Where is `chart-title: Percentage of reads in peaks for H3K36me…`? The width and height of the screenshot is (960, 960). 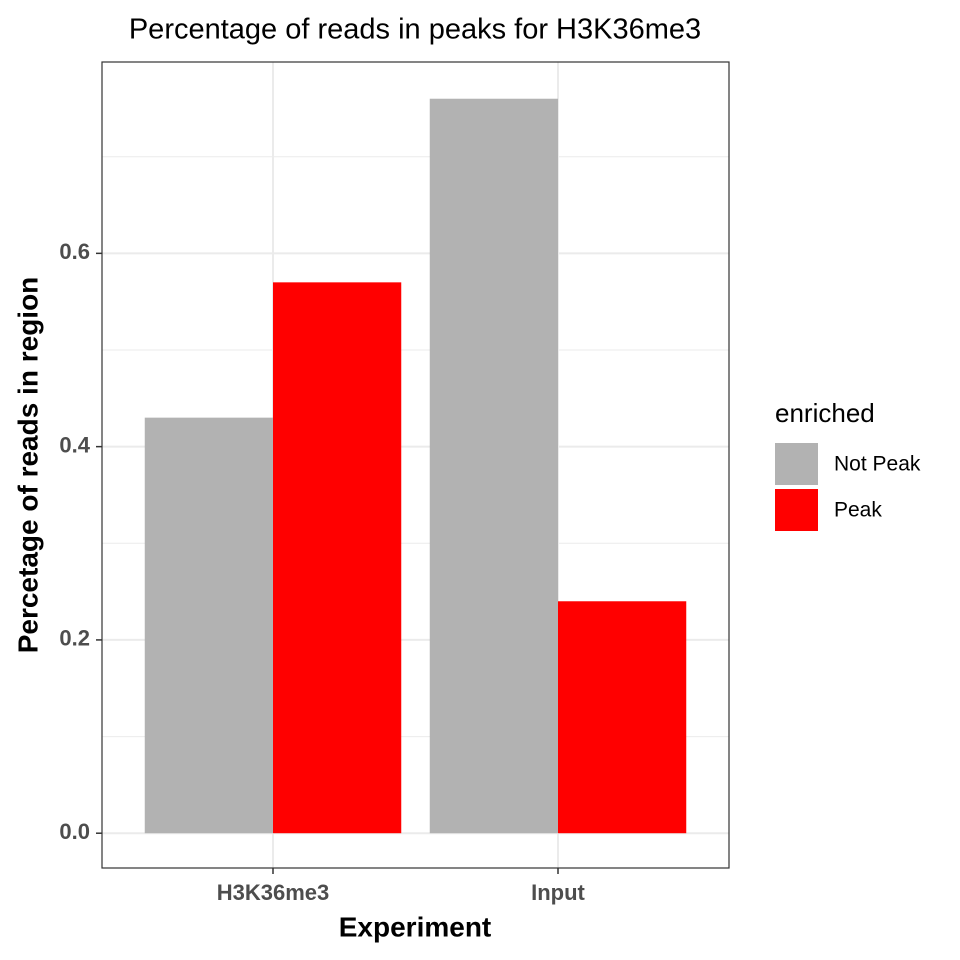 chart-title: Percentage of reads in peaks for H3K36me… is located at coordinates (415, 30).